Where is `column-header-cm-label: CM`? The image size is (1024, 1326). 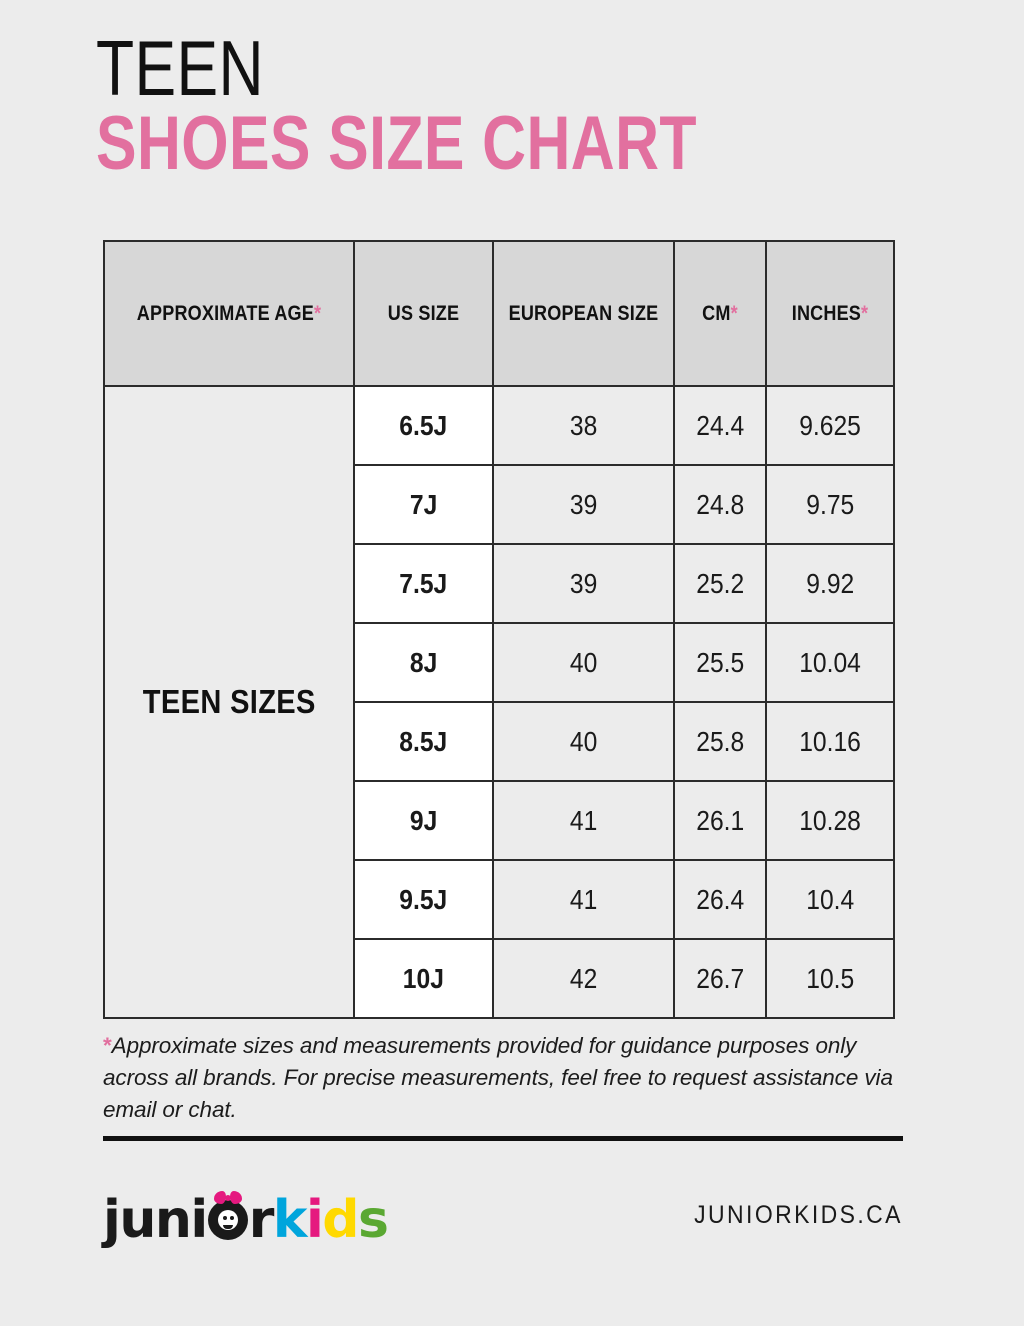 column-header-cm-label: CM is located at coordinates (716, 313).